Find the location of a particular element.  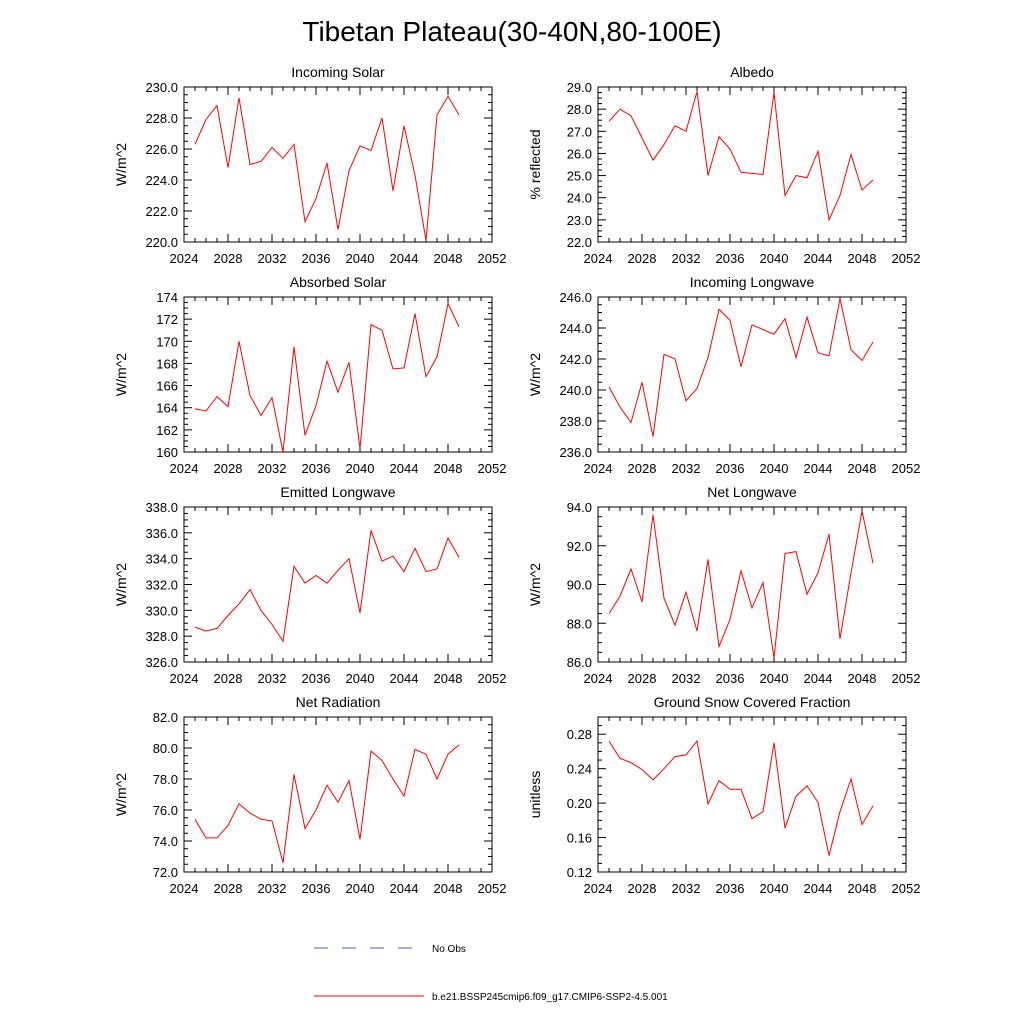

y-tick-label: 226.0 is located at coordinates (161, 149).